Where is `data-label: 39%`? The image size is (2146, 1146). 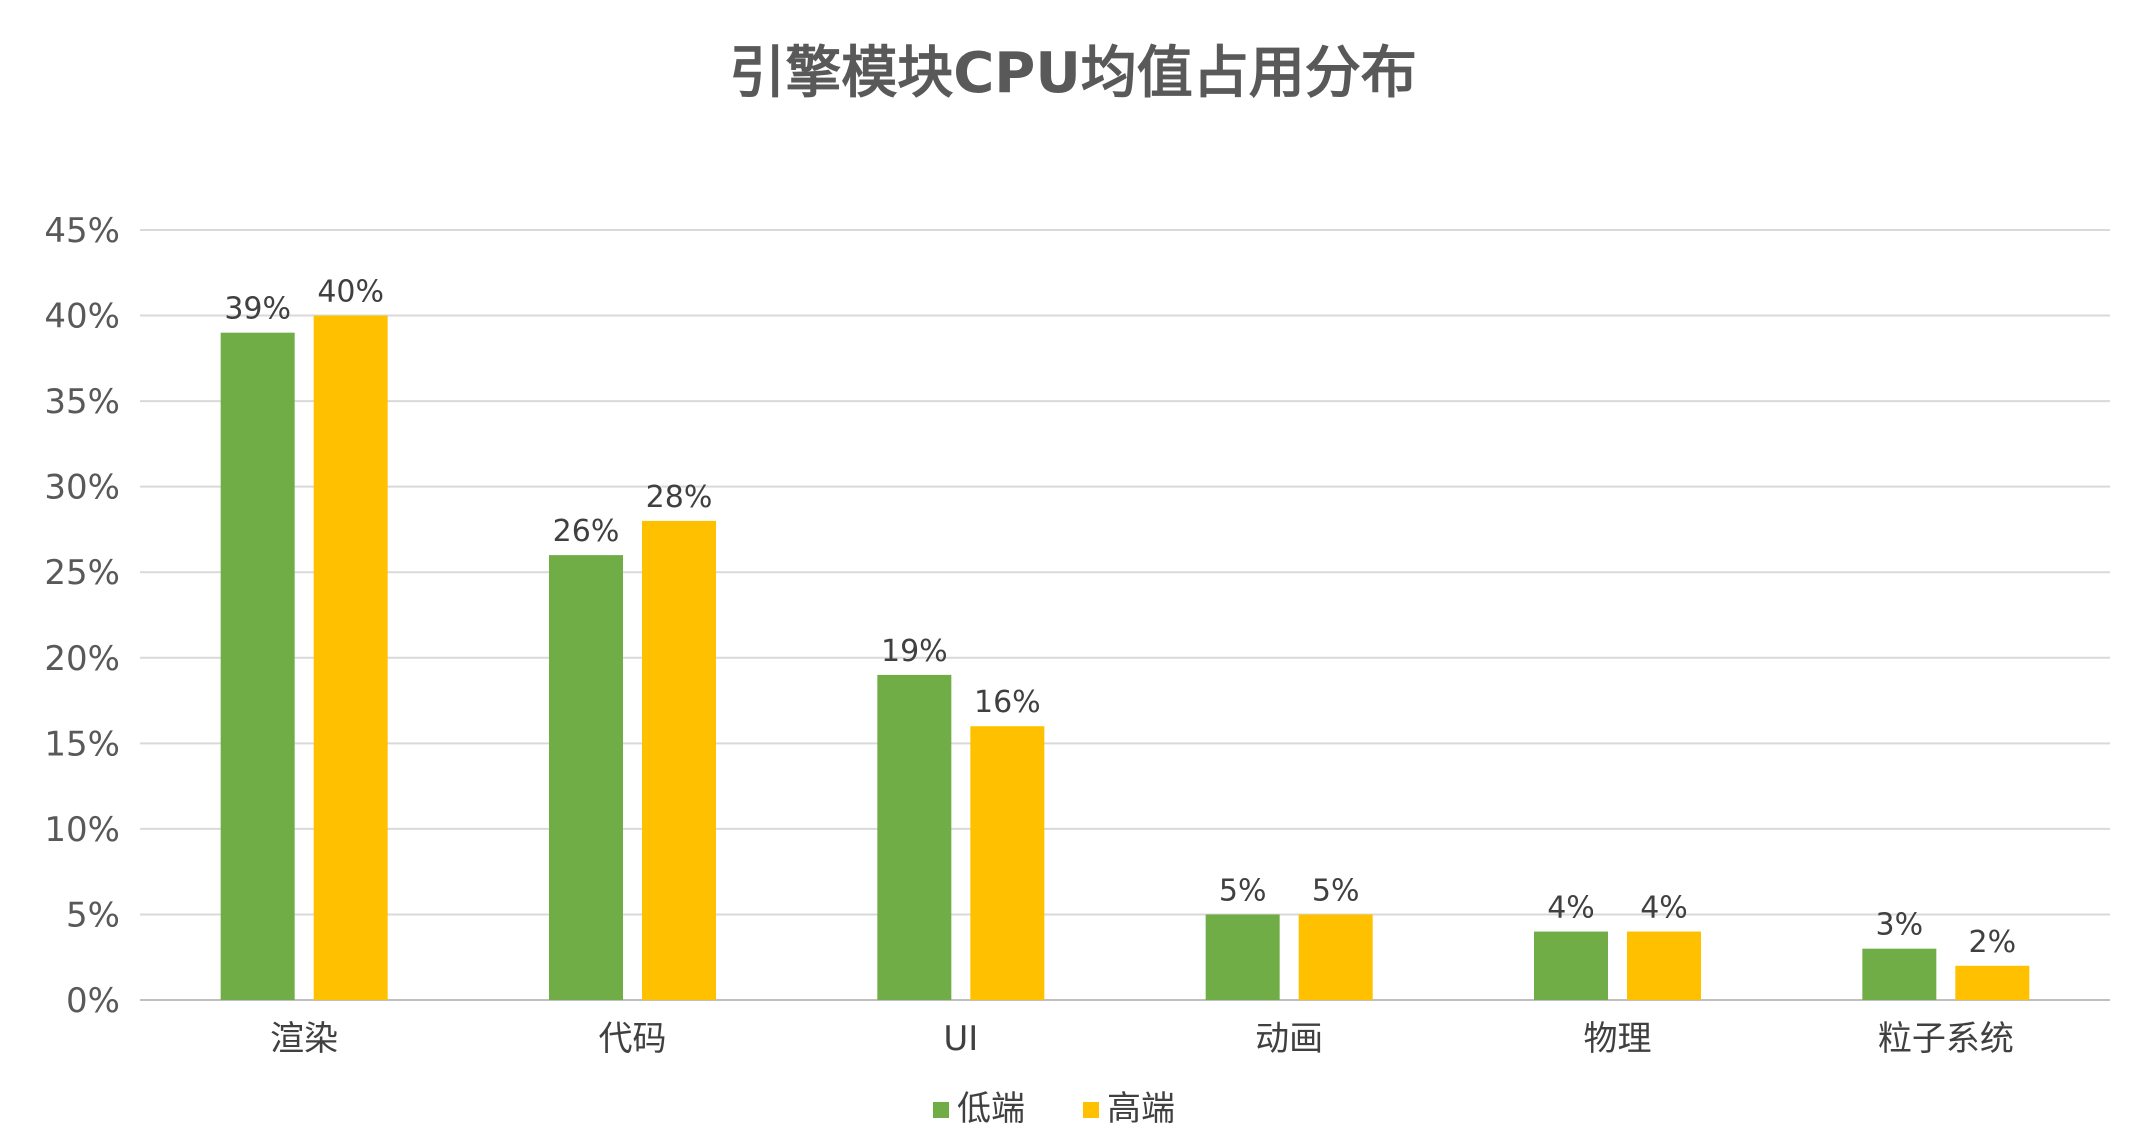 data-label: 39% is located at coordinates (257, 309).